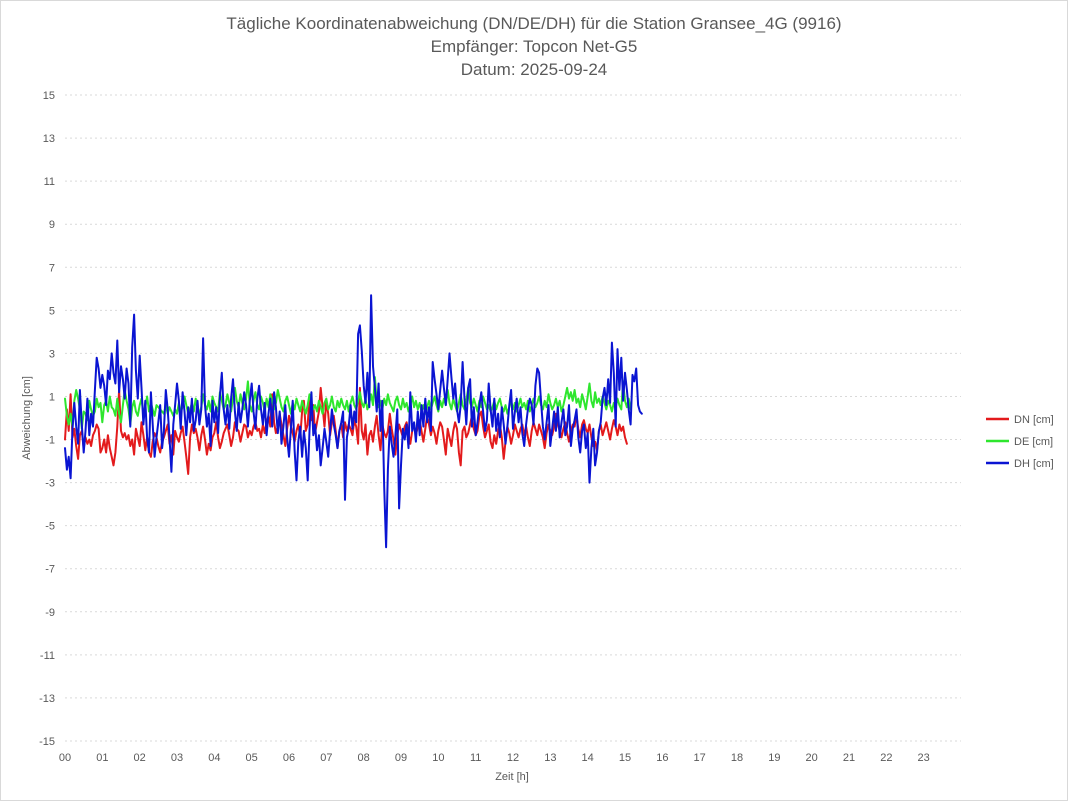  I want to click on x-tick-label: 04, so click(214, 758).